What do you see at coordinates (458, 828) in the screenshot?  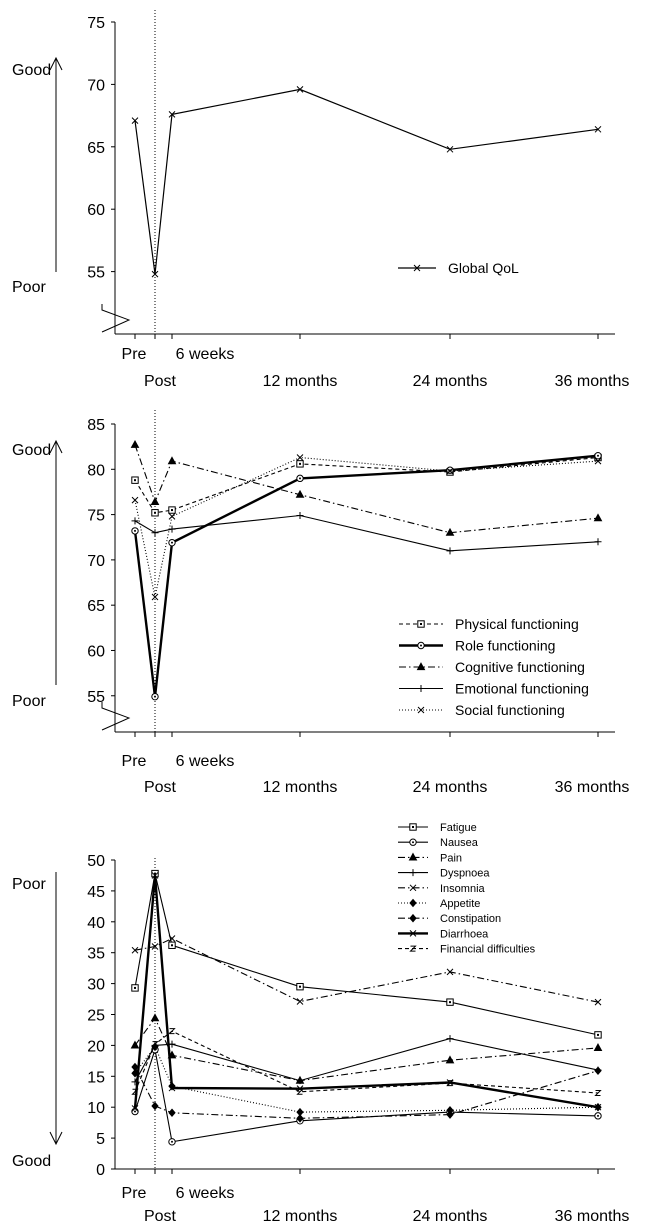 I see `legend-label: Fatigue` at bounding box center [458, 828].